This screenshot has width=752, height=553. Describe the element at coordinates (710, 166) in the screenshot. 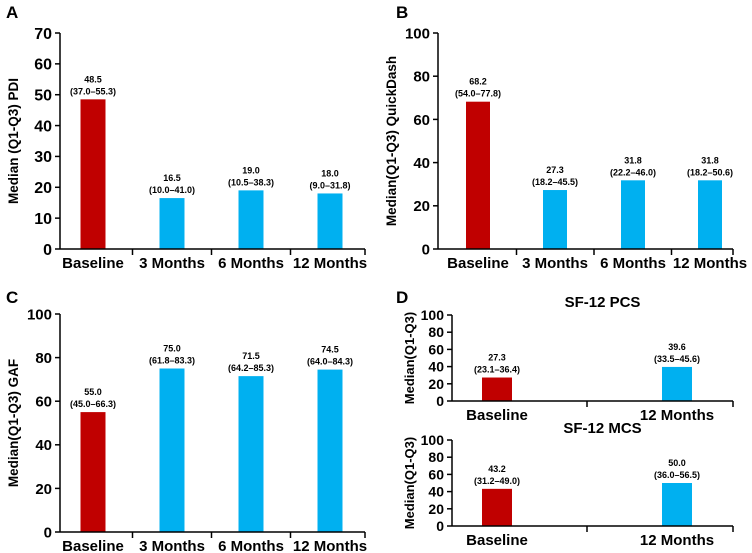

I see `data-label-3: 31.8 (18.2–50.6)` at that location.